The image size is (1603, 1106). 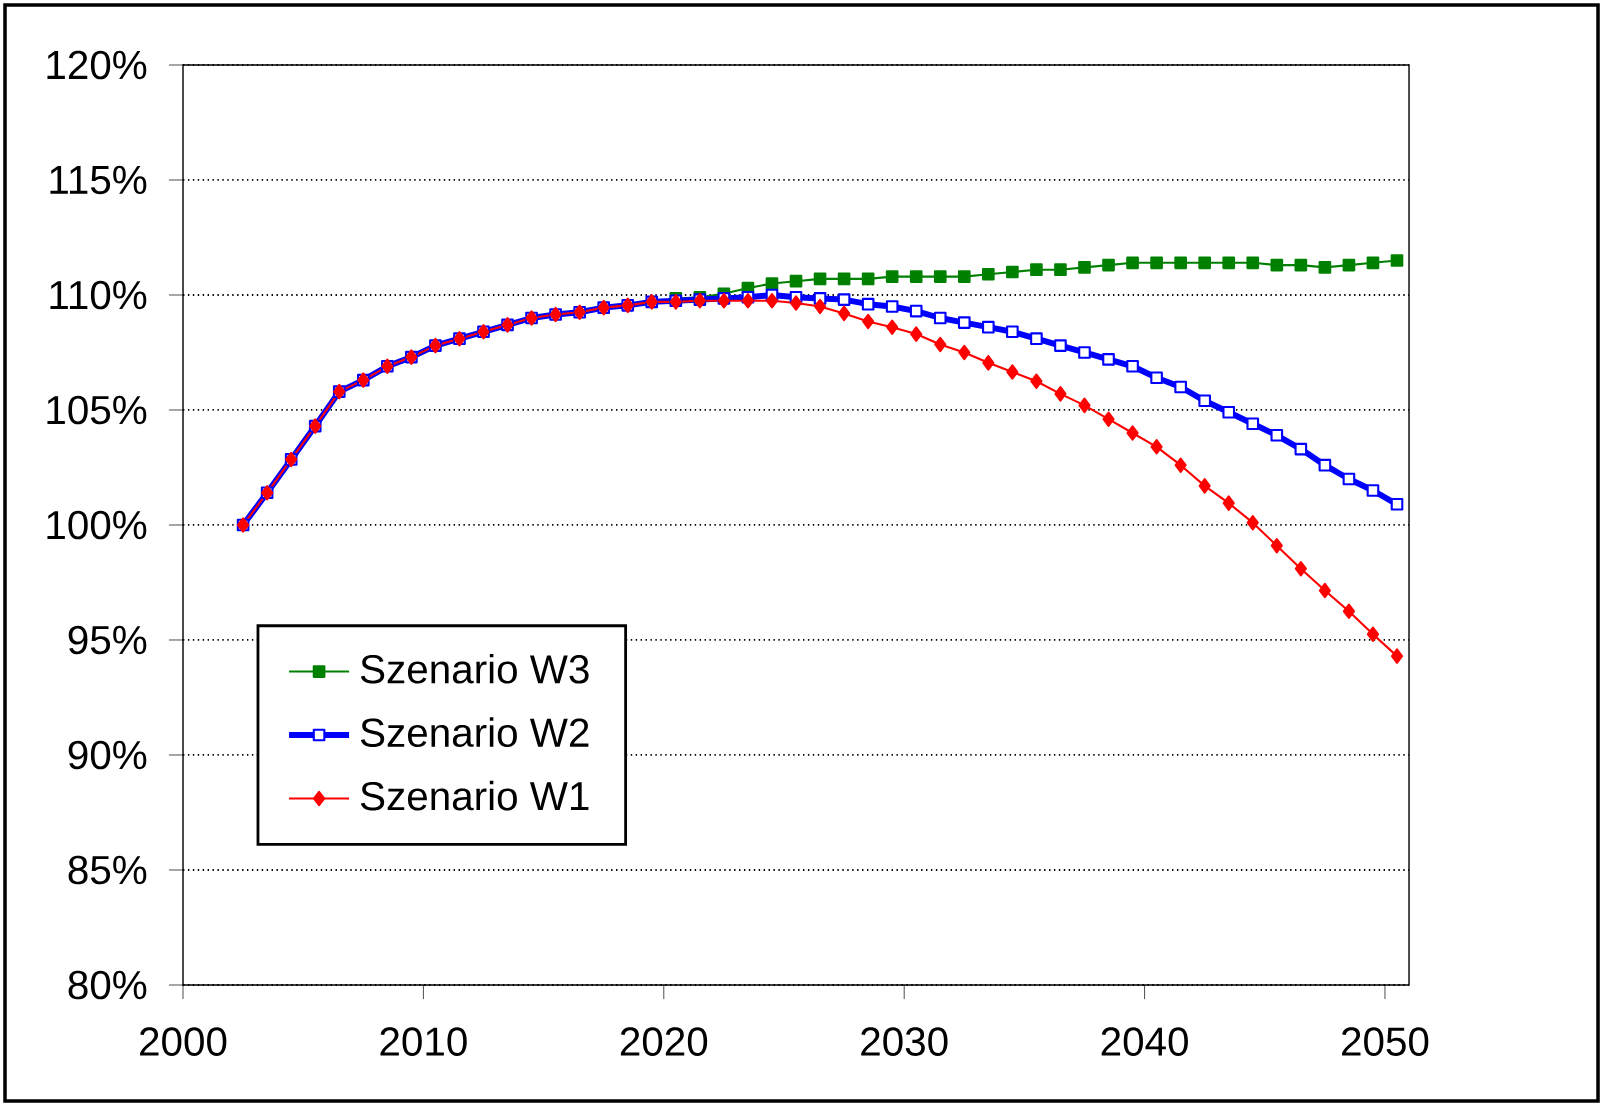 I want to click on y-tick-label: 100%, so click(x=97, y=525).